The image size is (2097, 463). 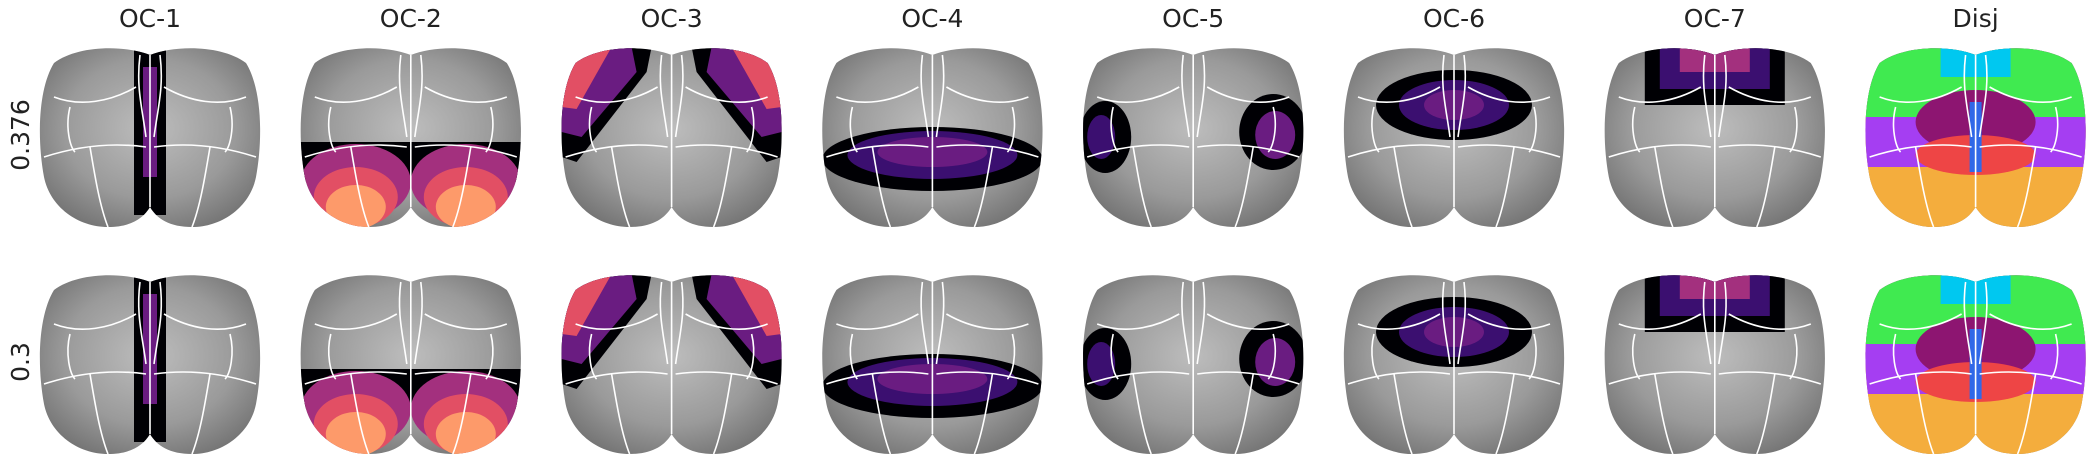 I want to click on column-title: OC-3, so click(x=672, y=18).